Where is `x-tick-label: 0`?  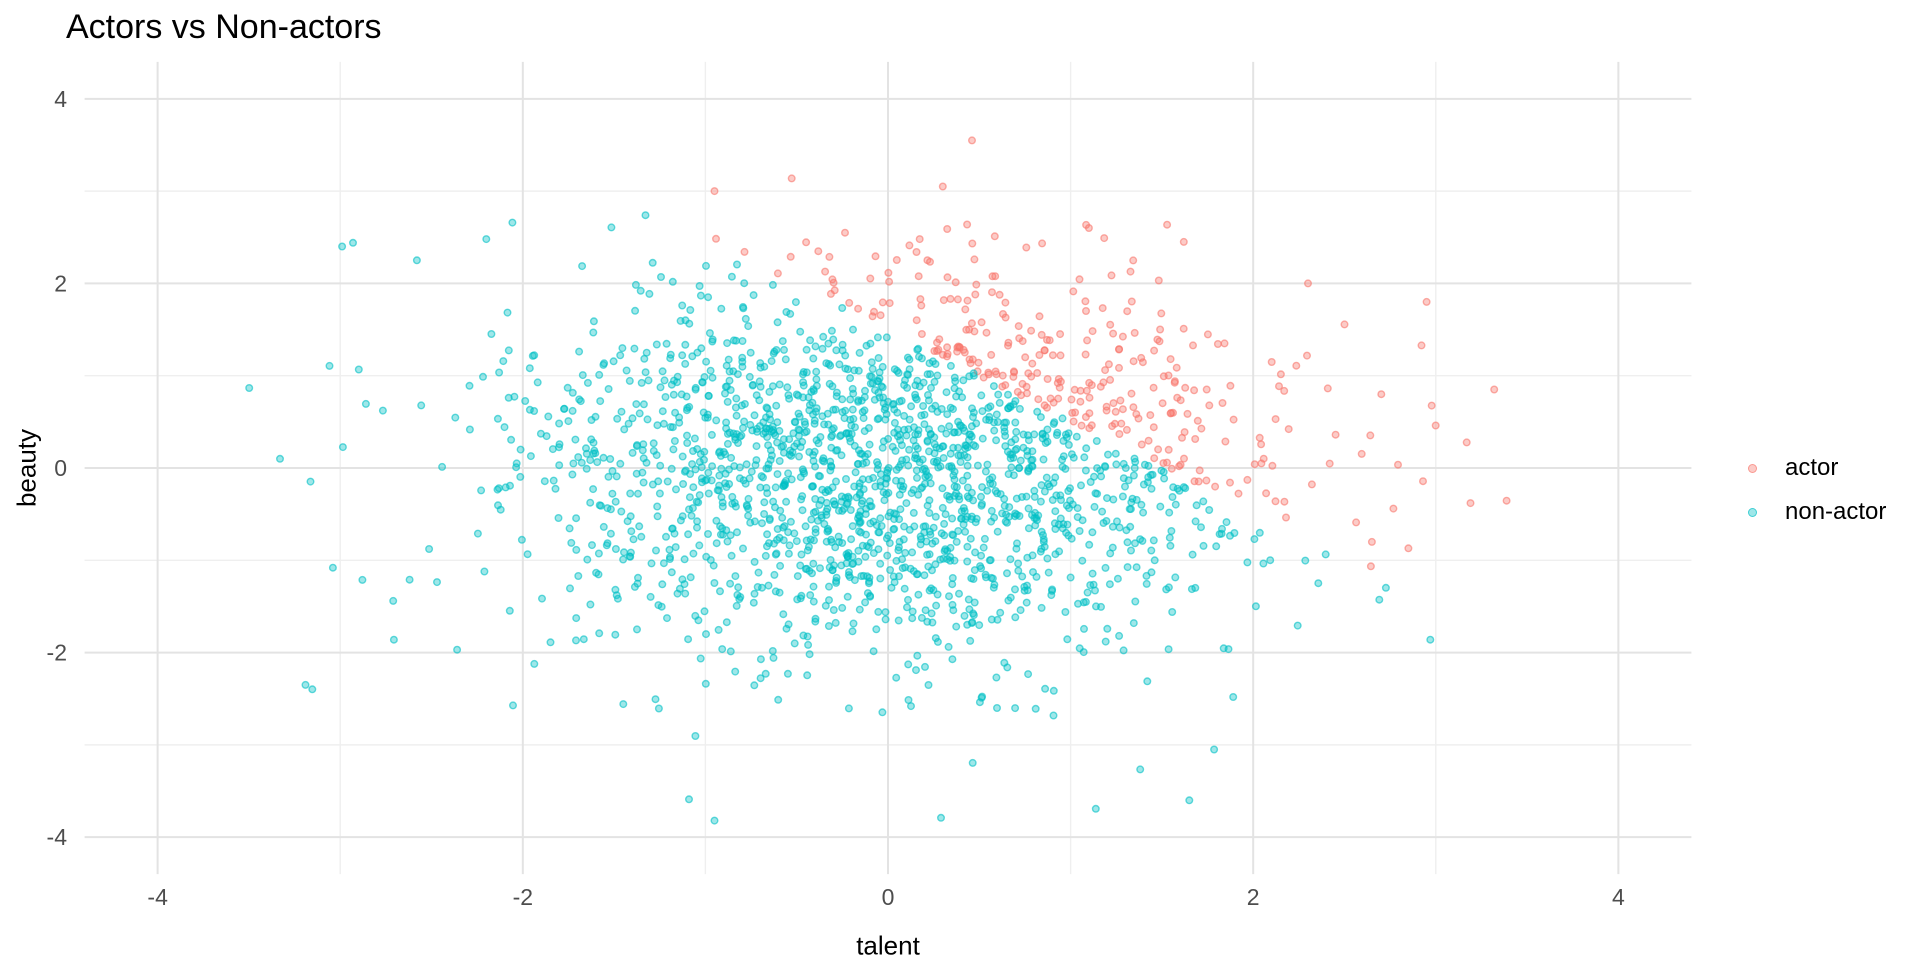 x-tick-label: 0 is located at coordinates (888, 897).